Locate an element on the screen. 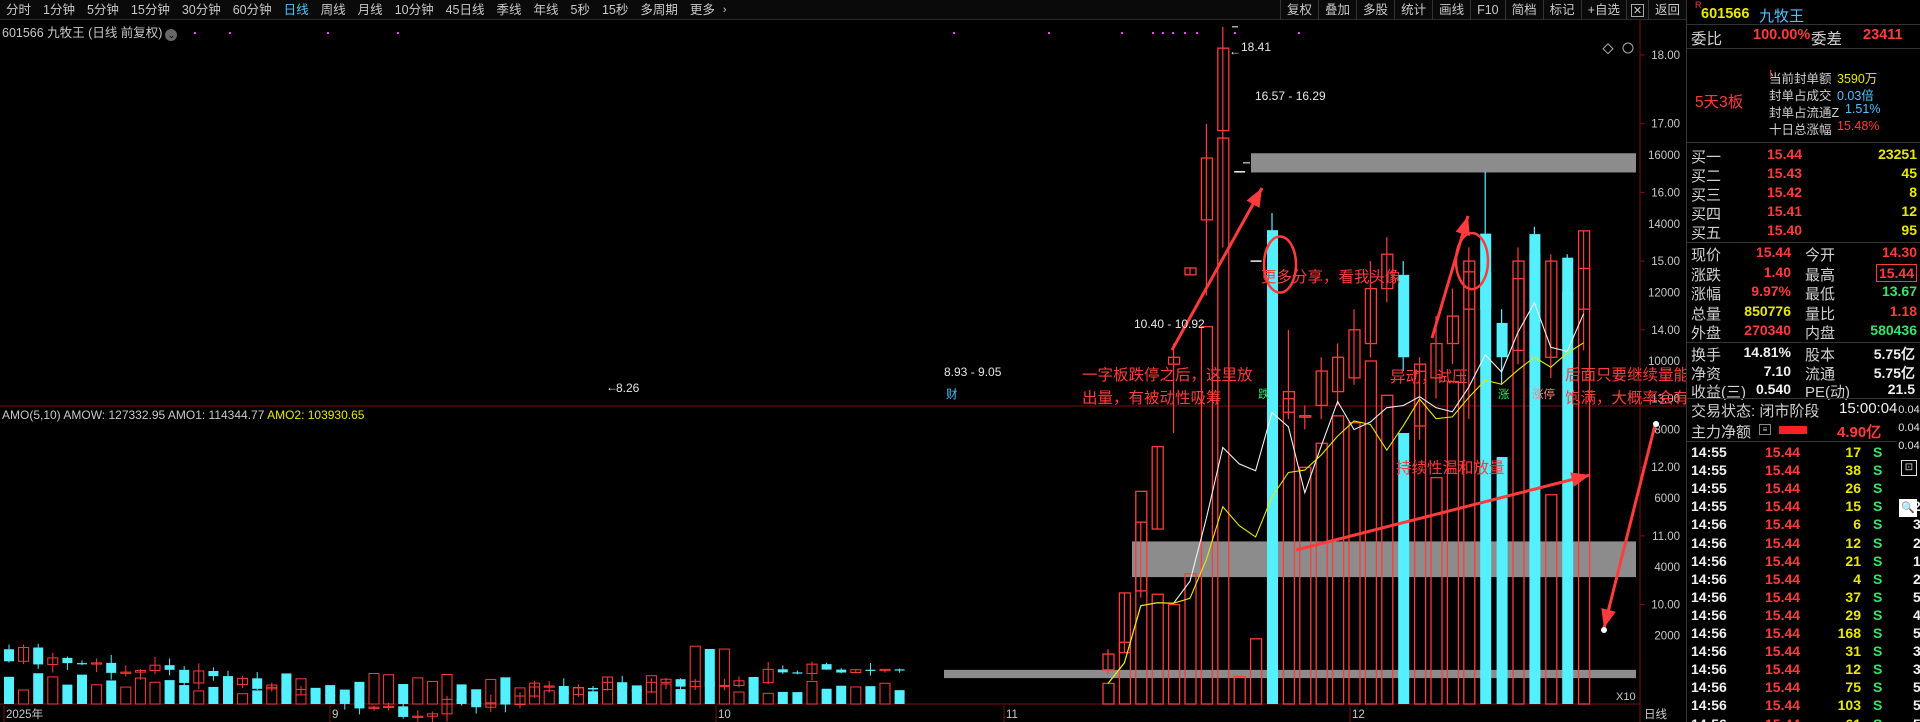 Image resolution: width=1920 pixels, height=722 pixels. period-tab: 季线 is located at coordinates (509, 9).